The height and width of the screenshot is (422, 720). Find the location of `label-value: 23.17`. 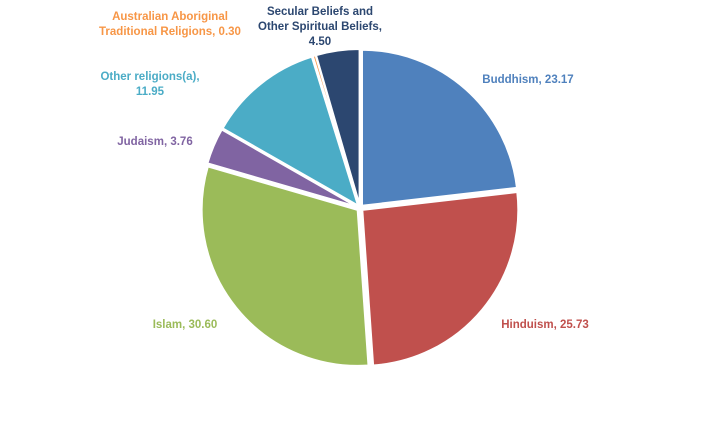

label-value: 23.17 is located at coordinates (559, 80).